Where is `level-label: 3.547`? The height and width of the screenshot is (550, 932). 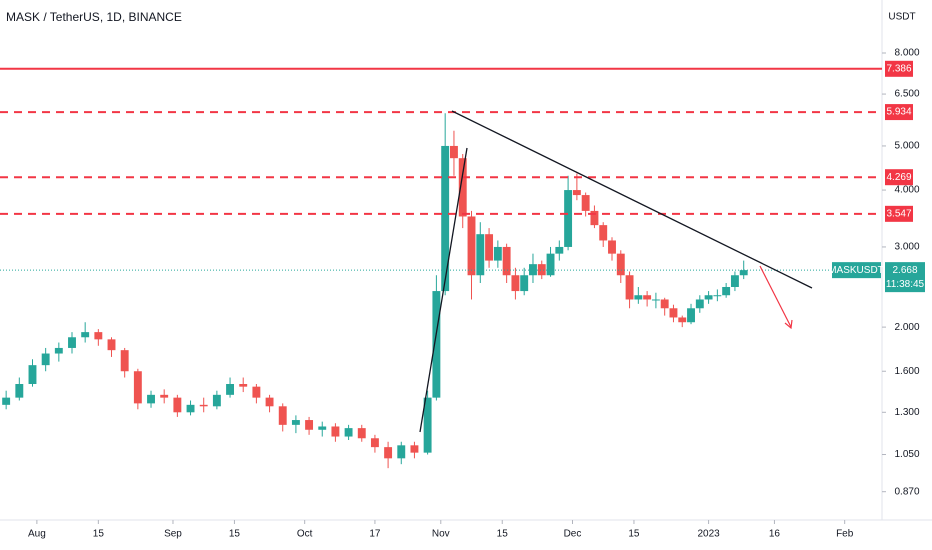
level-label: 3.547 is located at coordinates (898, 213).